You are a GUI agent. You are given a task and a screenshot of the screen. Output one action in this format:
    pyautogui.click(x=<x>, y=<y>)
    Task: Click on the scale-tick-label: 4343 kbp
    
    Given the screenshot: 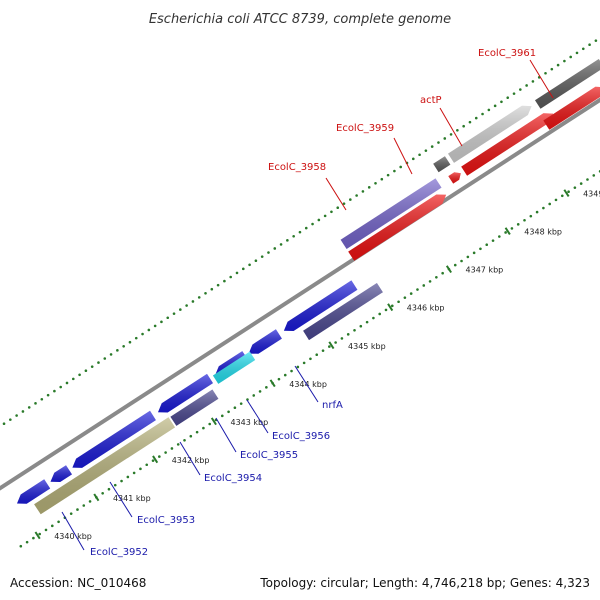 What is the action you would take?
    pyautogui.click(x=249, y=422)
    